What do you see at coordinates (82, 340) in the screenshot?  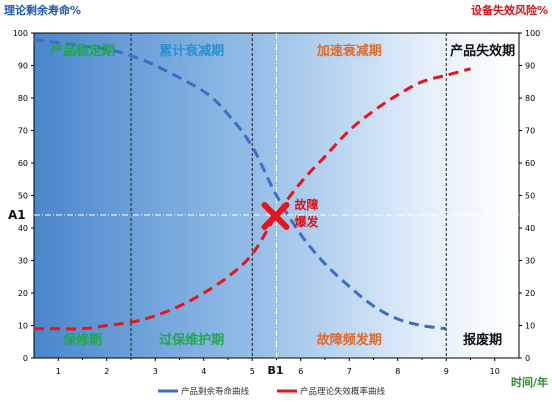 I see `phase-label-bottom: 保修期` at bounding box center [82, 340].